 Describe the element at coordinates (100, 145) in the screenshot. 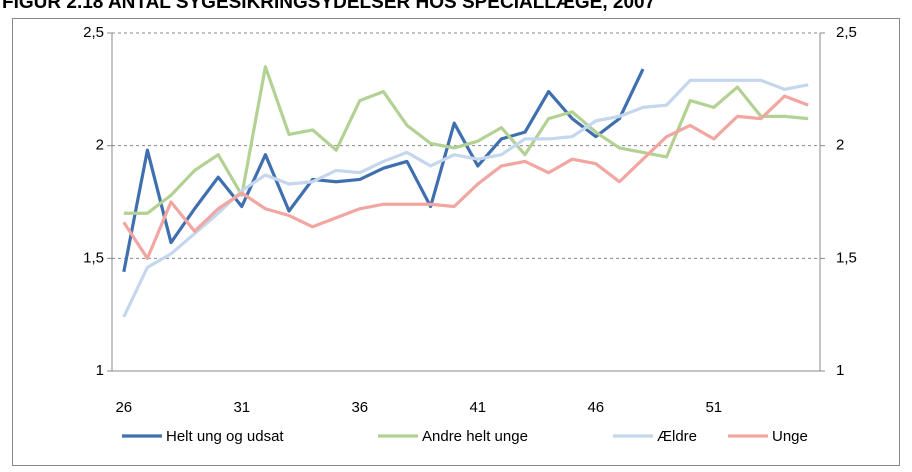

I see `y-tick-label: 2` at that location.